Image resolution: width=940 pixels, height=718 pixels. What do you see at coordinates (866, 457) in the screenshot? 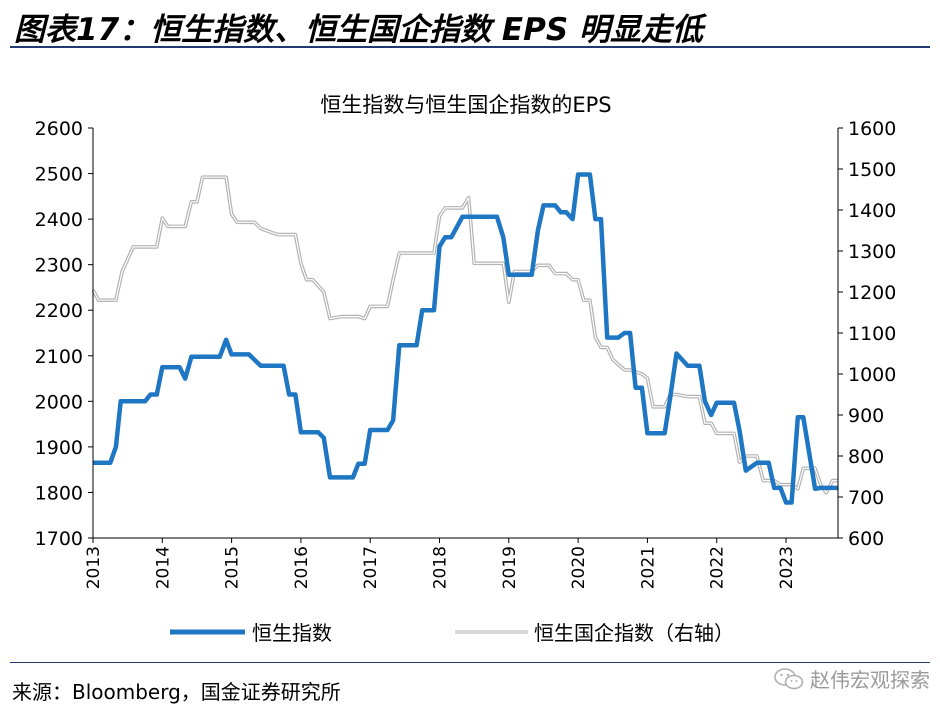
I see `right-tick-label: 800` at bounding box center [866, 457].